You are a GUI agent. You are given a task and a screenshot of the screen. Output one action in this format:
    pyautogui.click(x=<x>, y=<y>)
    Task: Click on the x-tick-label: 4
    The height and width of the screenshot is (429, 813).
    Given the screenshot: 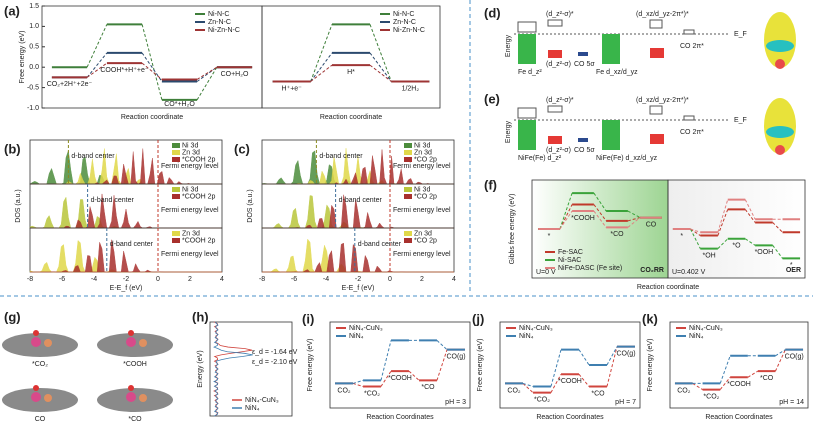 What is the action you would take?
    pyautogui.click(x=454, y=279)
    